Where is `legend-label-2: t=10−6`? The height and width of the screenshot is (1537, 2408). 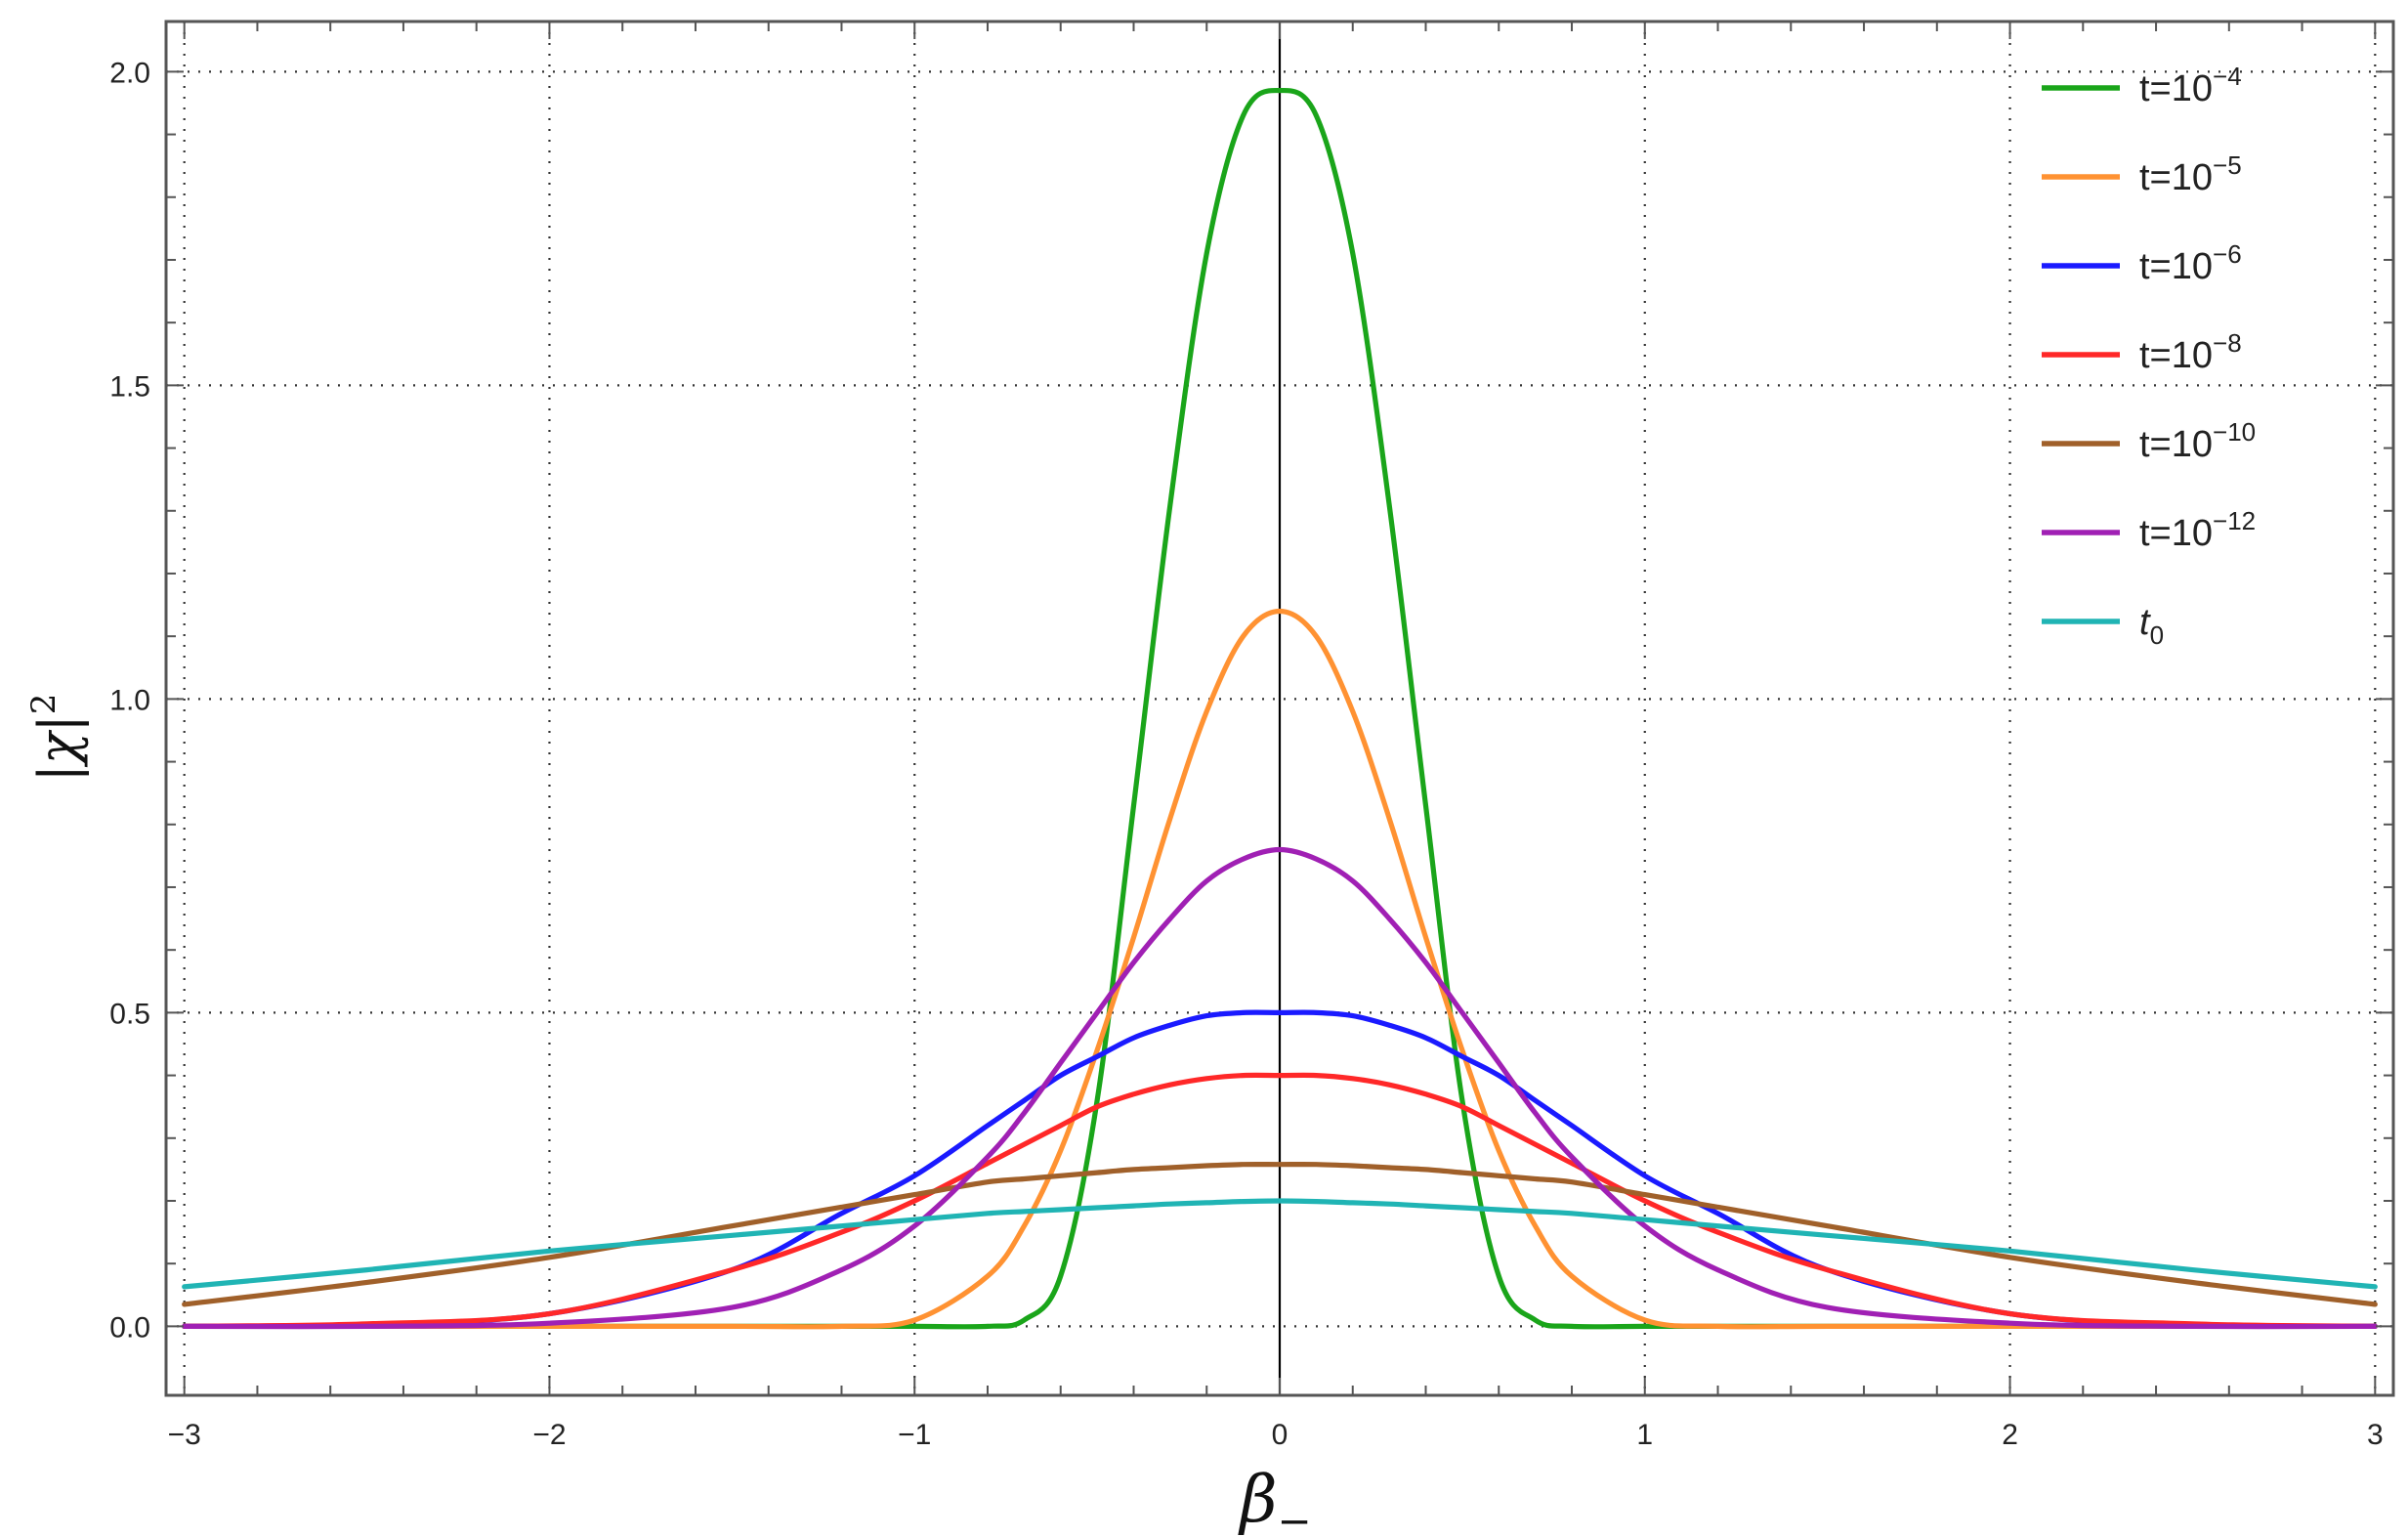 legend-label-2: t=10−6 is located at coordinates (2190, 263).